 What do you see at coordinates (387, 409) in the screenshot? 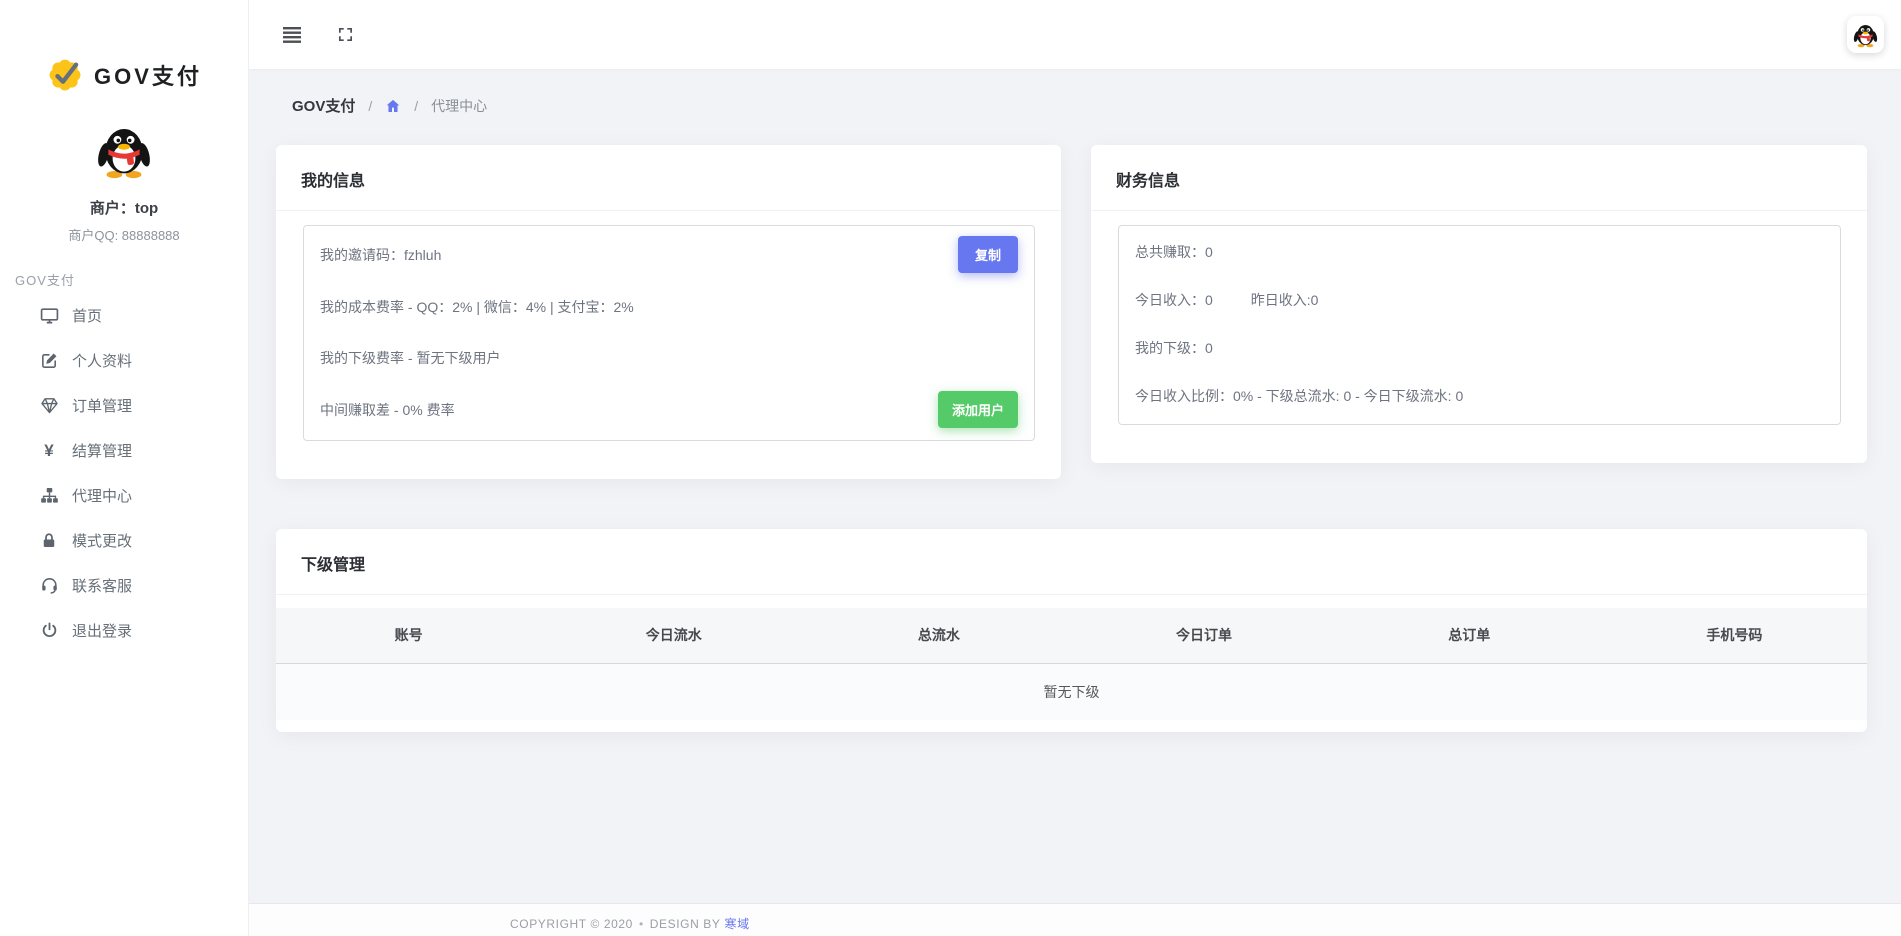
I see `middle-rate-text: 中间赚取差 - 0% 费率` at bounding box center [387, 409].